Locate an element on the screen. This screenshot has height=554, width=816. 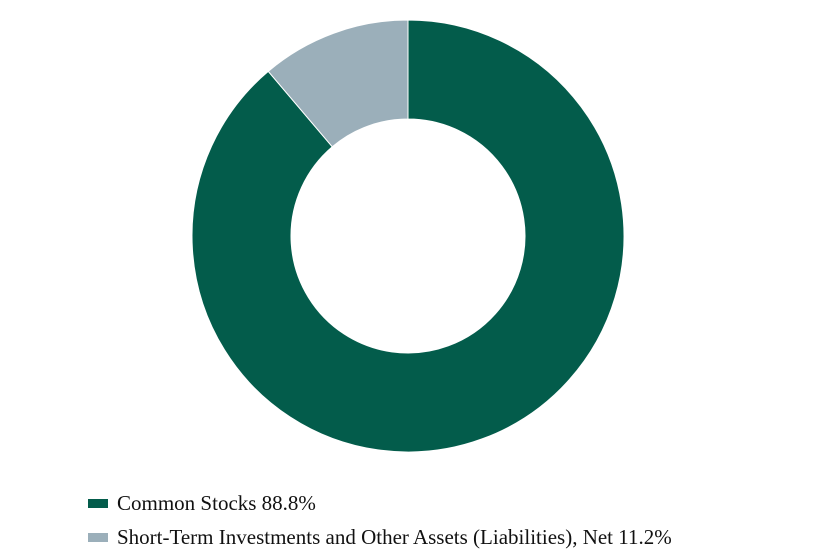
legend-swatch-short-term-investments is located at coordinates (98, 537).